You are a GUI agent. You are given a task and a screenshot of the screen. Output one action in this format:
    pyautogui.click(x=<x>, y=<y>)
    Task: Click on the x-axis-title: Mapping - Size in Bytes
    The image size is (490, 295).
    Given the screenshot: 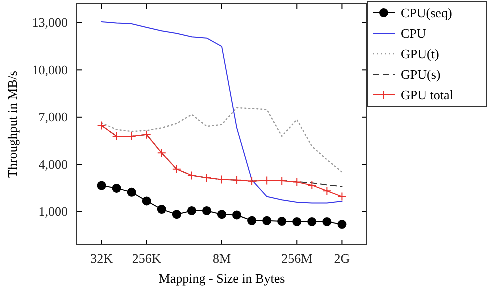 What is the action you would take?
    pyautogui.click(x=222, y=278)
    